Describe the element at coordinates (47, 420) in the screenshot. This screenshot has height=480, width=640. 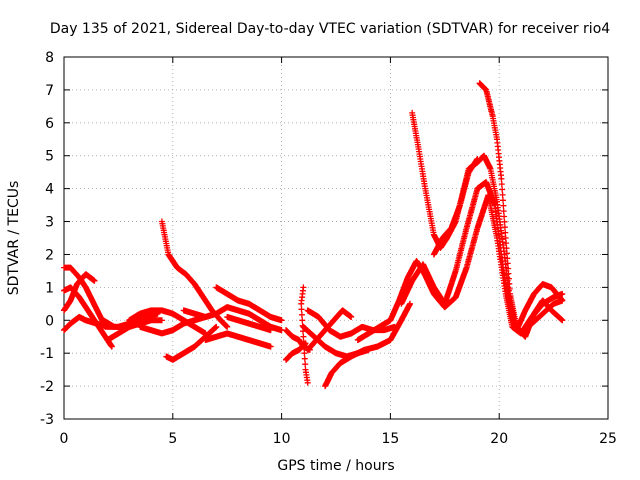
I see `y-tick-label: -3` at that location.